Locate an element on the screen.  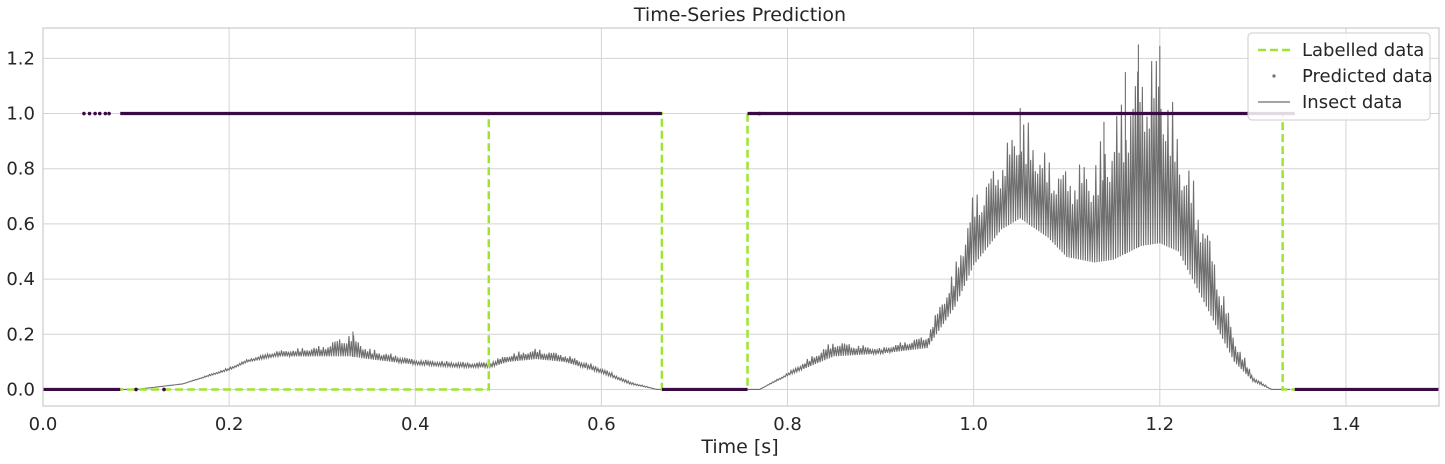
legend-label-labelled: Labelled data is located at coordinates (1363, 50).